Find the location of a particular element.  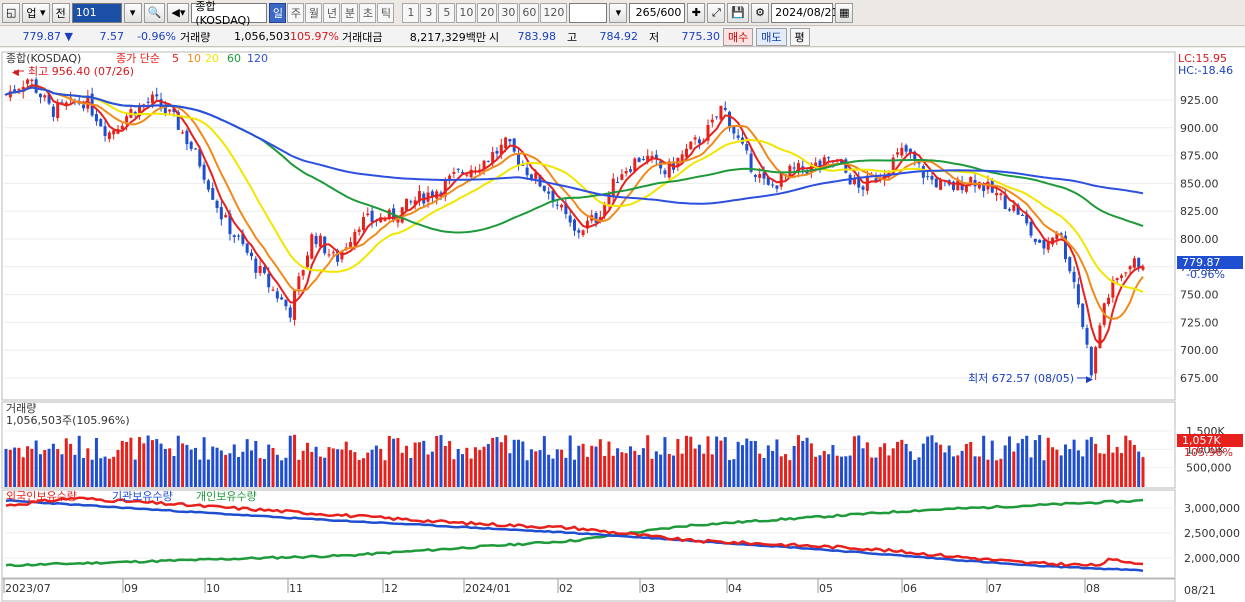

interval-button-30: 30 is located at coordinates (508, 12).